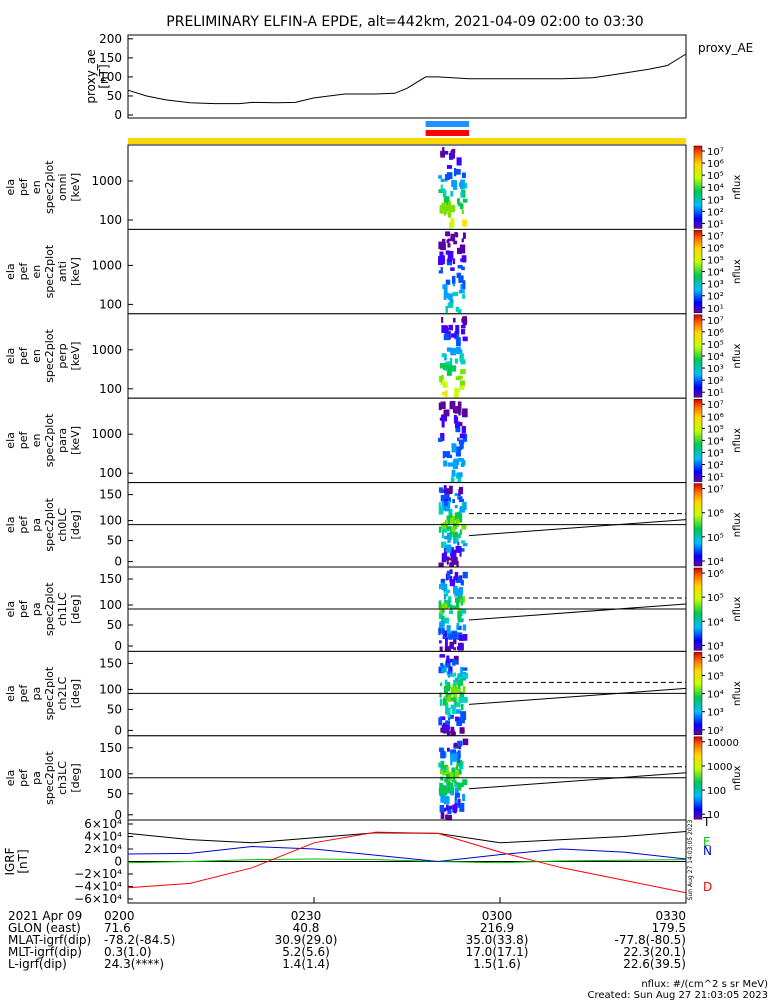 The height and width of the screenshot is (1000, 775). What do you see at coordinates (715, 224) in the screenshot?
I see `colorbar-tick-label: 10¹` at bounding box center [715, 224].